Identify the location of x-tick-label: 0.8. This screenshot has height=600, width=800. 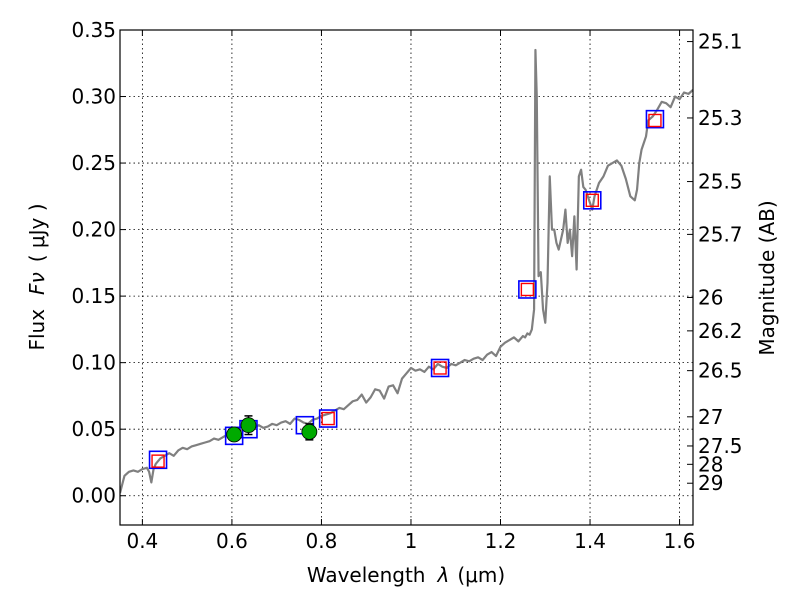
(322, 541).